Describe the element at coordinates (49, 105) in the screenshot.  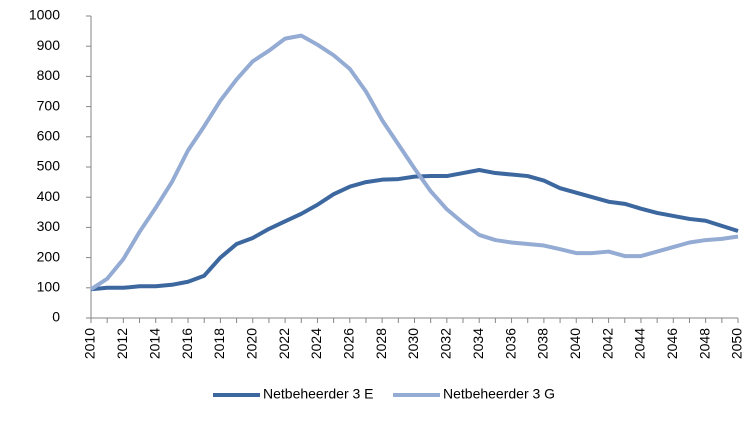
I see `y-tick-label: 700` at that location.